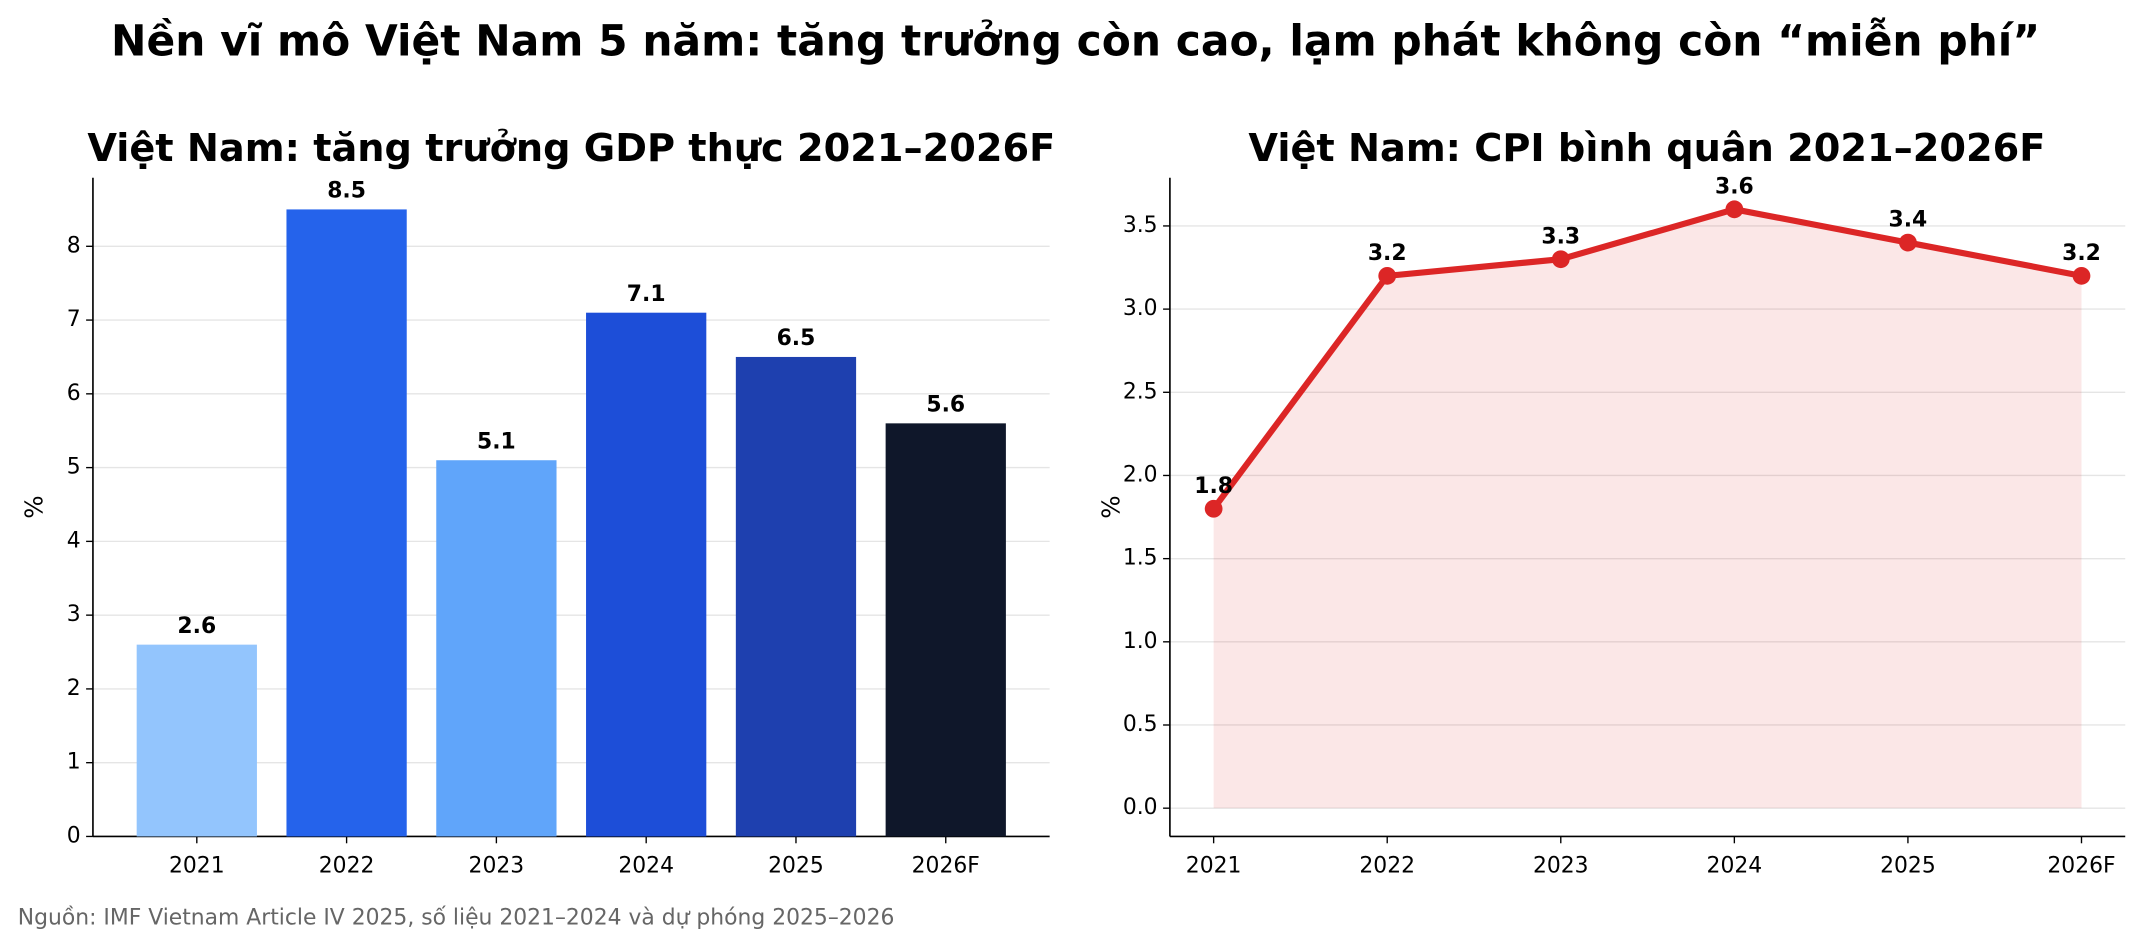 Image resolution: width=2143 pixels, height=948 pixels. What do you see at coordinates (74, 393) in the screenshot?
I see `y-tick-label: 6` at bounding box center [74, 393].